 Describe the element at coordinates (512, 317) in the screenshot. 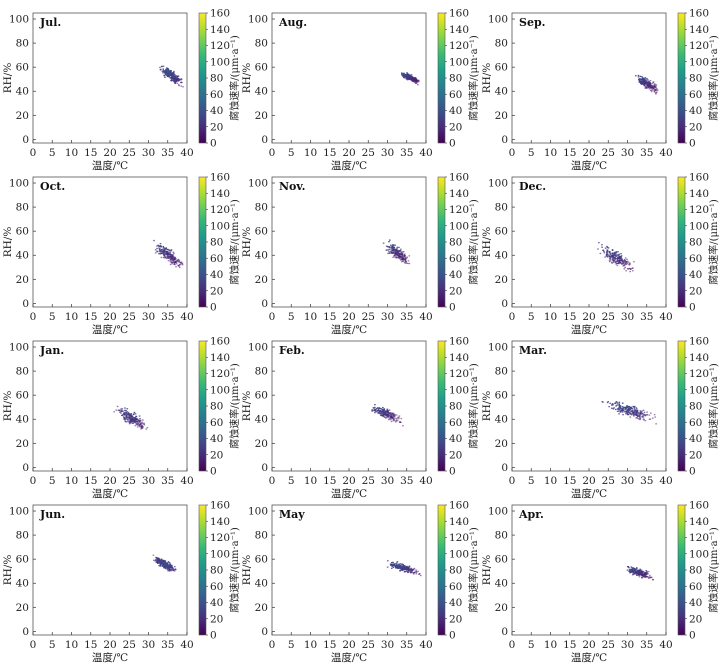

I see `x-tick-label: 0` at that location.